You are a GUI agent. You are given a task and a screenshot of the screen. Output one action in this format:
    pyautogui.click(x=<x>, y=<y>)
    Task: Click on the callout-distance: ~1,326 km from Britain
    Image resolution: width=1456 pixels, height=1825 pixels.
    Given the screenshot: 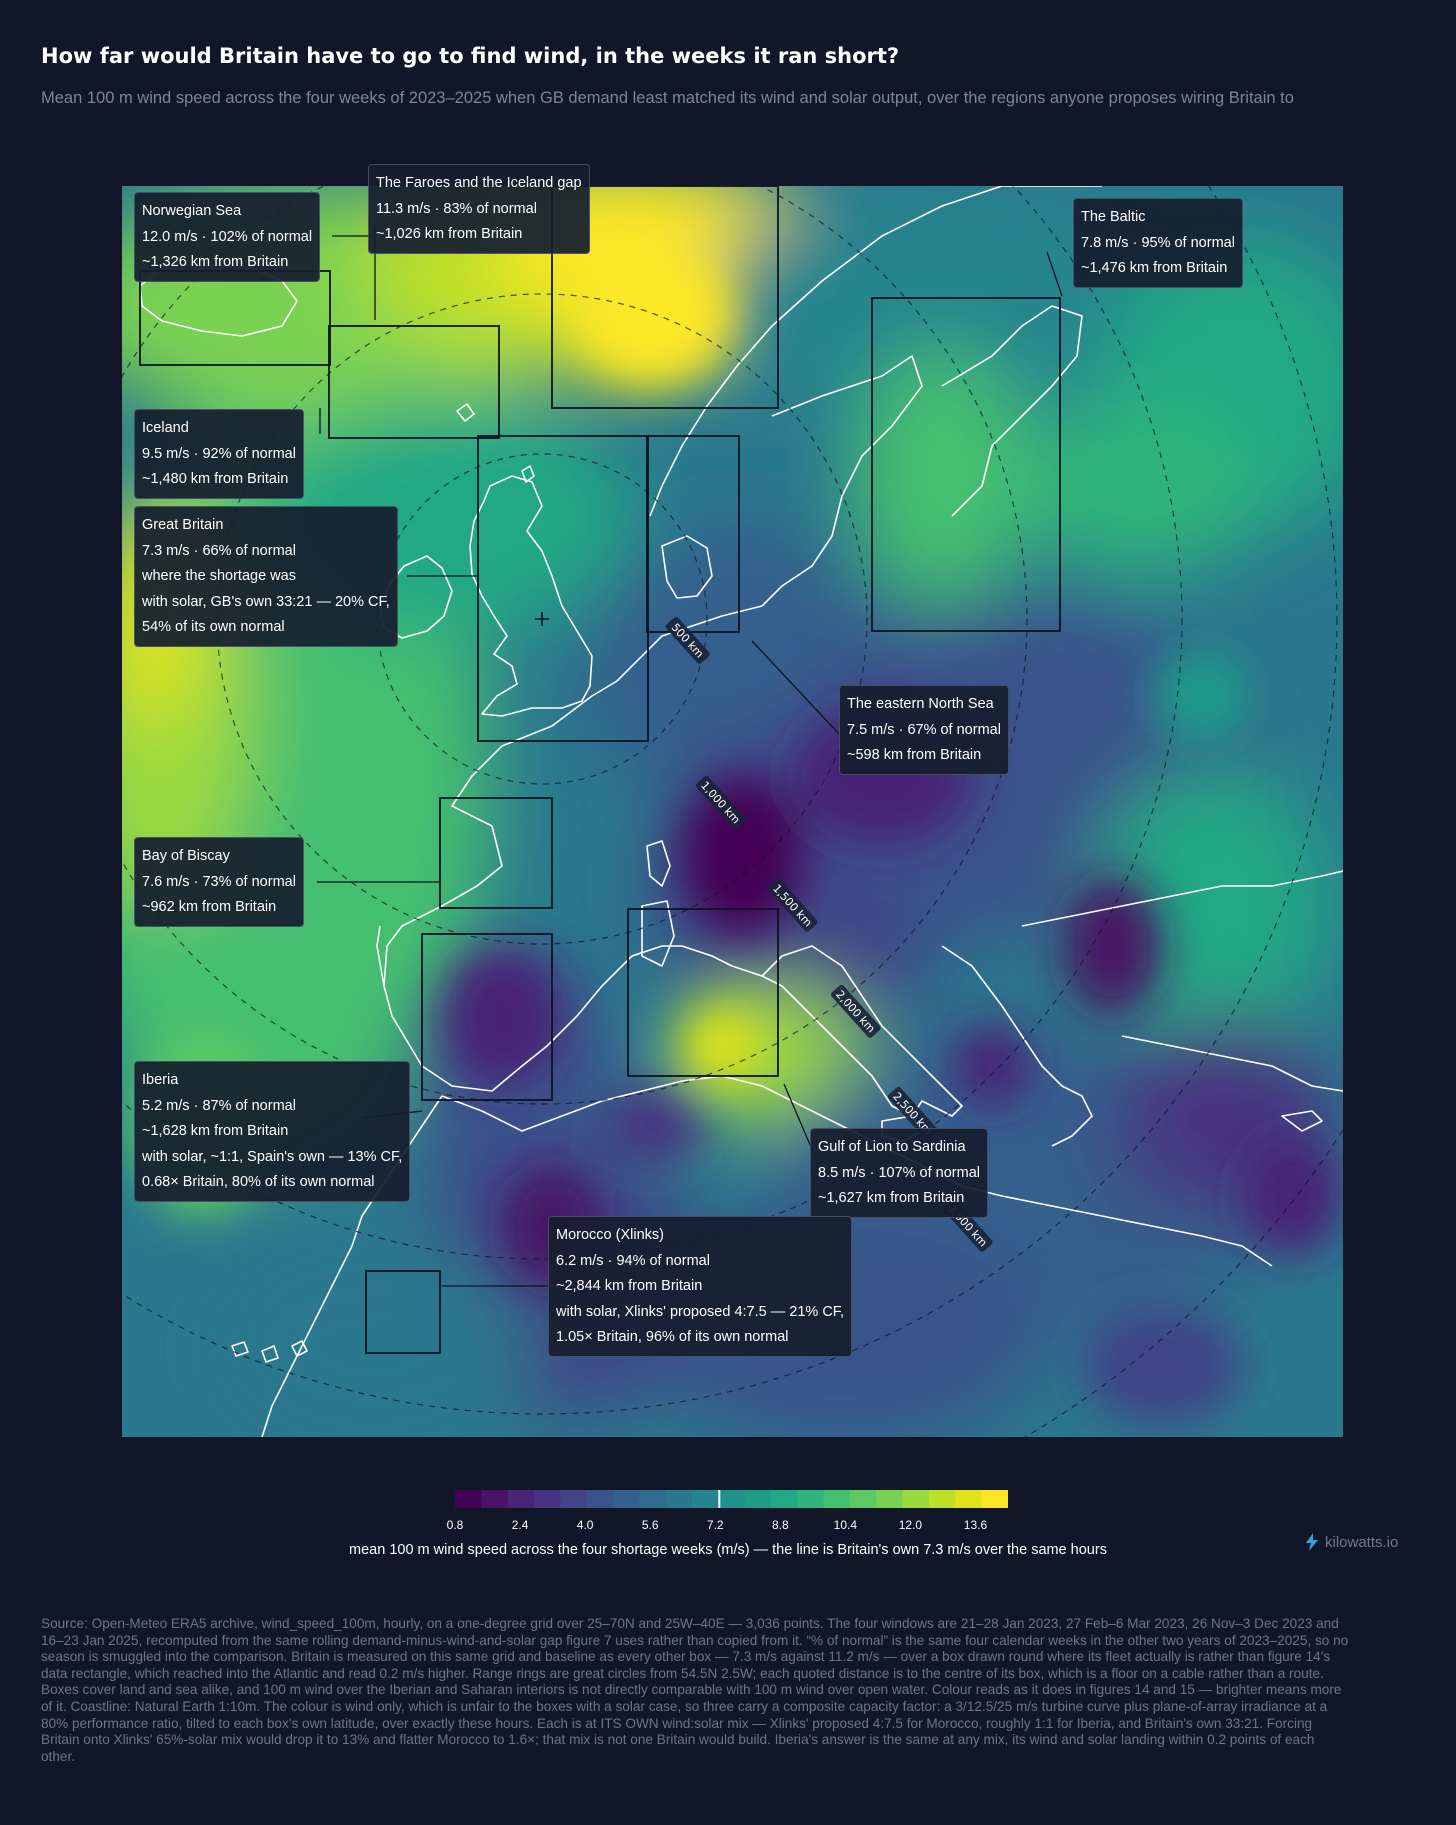 What is the action you would take?
    pyautogui.click(x=215, y=262)
    